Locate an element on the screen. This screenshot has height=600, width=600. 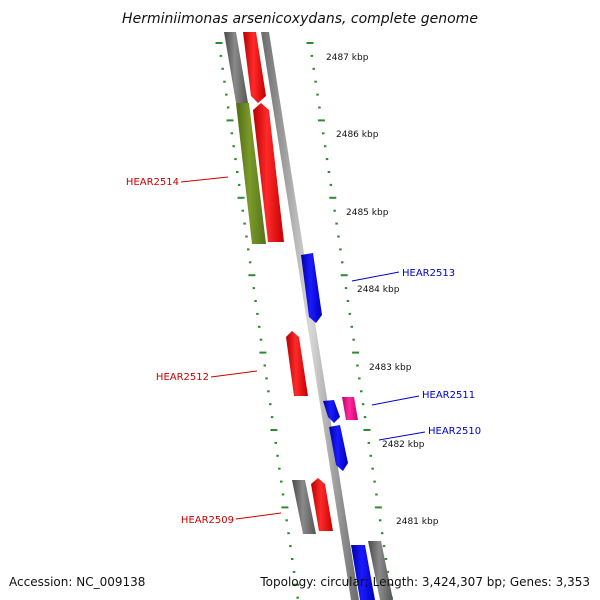
blue-gene-hear2511 is located at coordinates (331, 411).